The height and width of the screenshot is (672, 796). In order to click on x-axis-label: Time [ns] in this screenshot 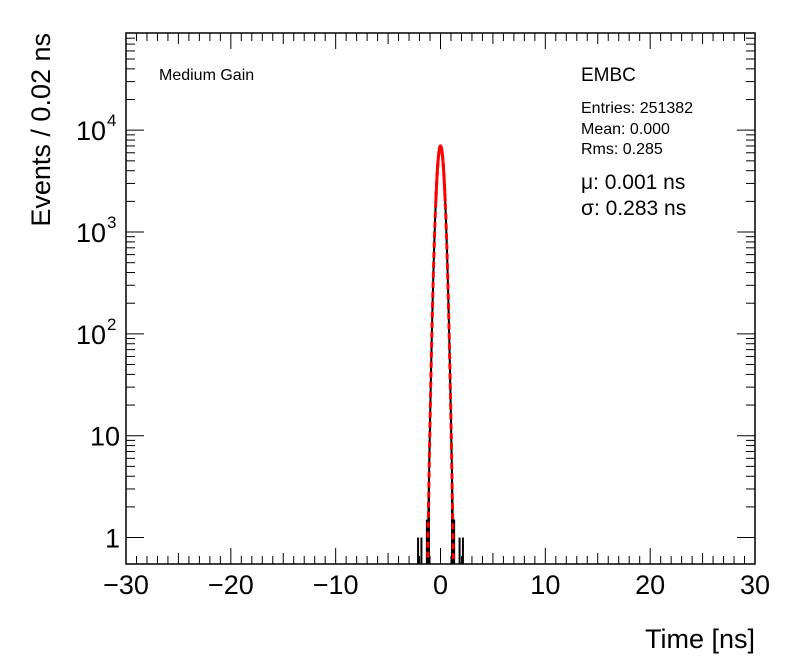, I will do `click(700, 639)`.